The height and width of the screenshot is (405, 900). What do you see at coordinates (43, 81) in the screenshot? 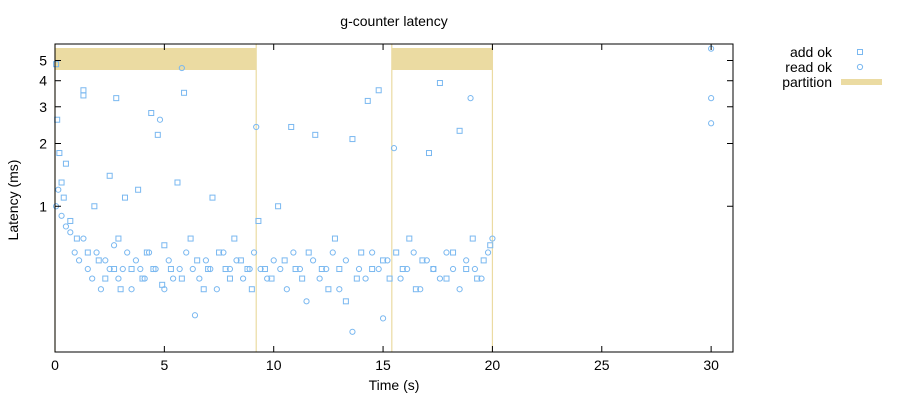
I see `y-tick-label-3: 4` at bounding box center [43, 81].